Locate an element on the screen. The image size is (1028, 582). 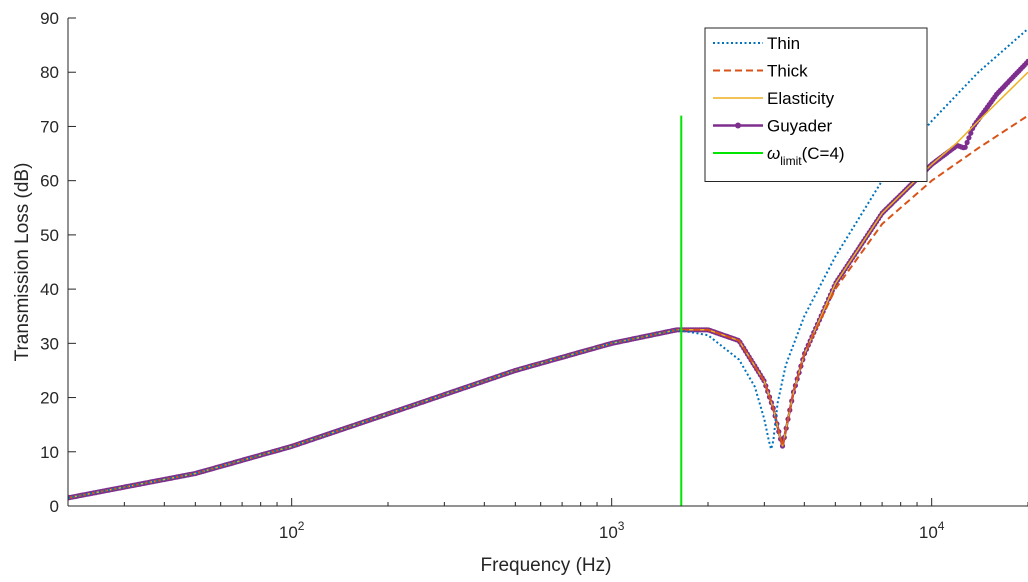
y-tick-label: 70 is located at coordinates (49, 126).